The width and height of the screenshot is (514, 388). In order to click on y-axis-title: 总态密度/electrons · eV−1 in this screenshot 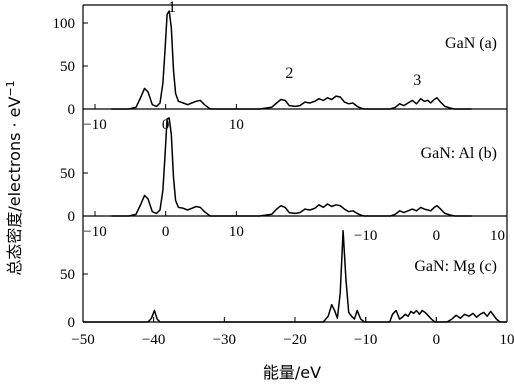, I will do `click(14, 177)`.